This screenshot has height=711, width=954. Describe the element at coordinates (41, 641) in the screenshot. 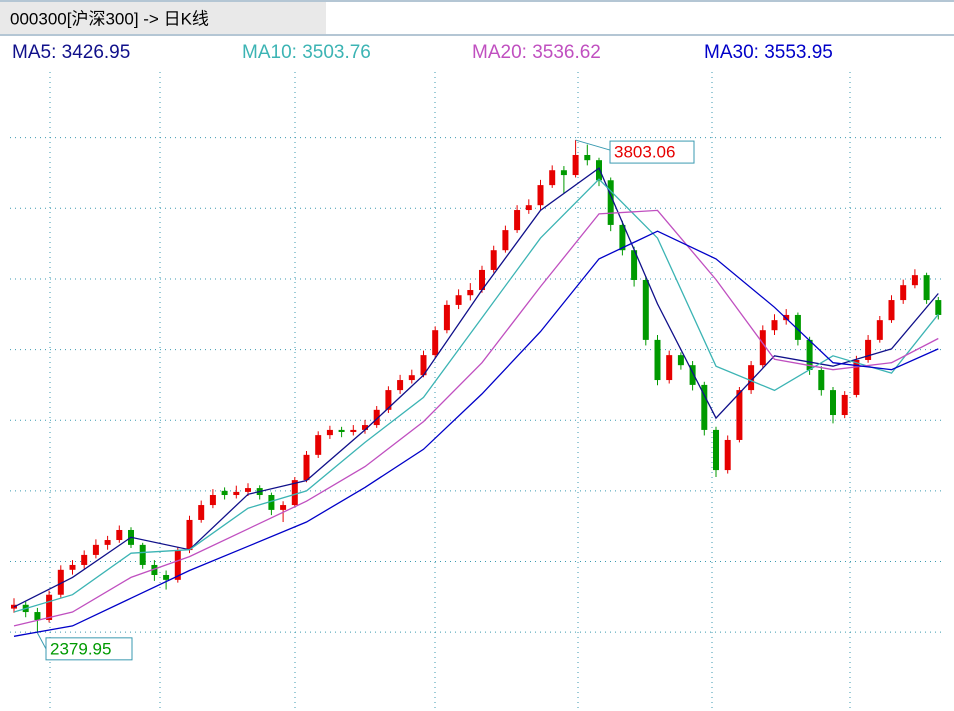

I see `low-pointer` at that location.